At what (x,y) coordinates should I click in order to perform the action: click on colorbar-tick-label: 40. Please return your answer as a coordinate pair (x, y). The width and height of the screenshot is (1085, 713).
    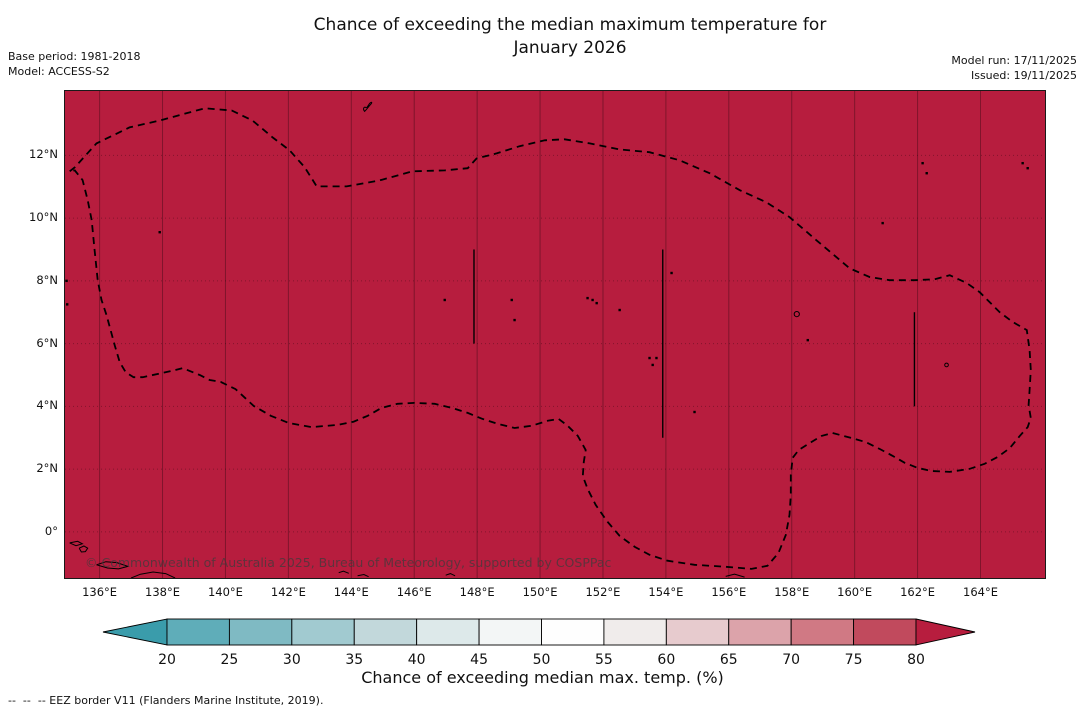
    Looking at the image, I should click on (417, 660).